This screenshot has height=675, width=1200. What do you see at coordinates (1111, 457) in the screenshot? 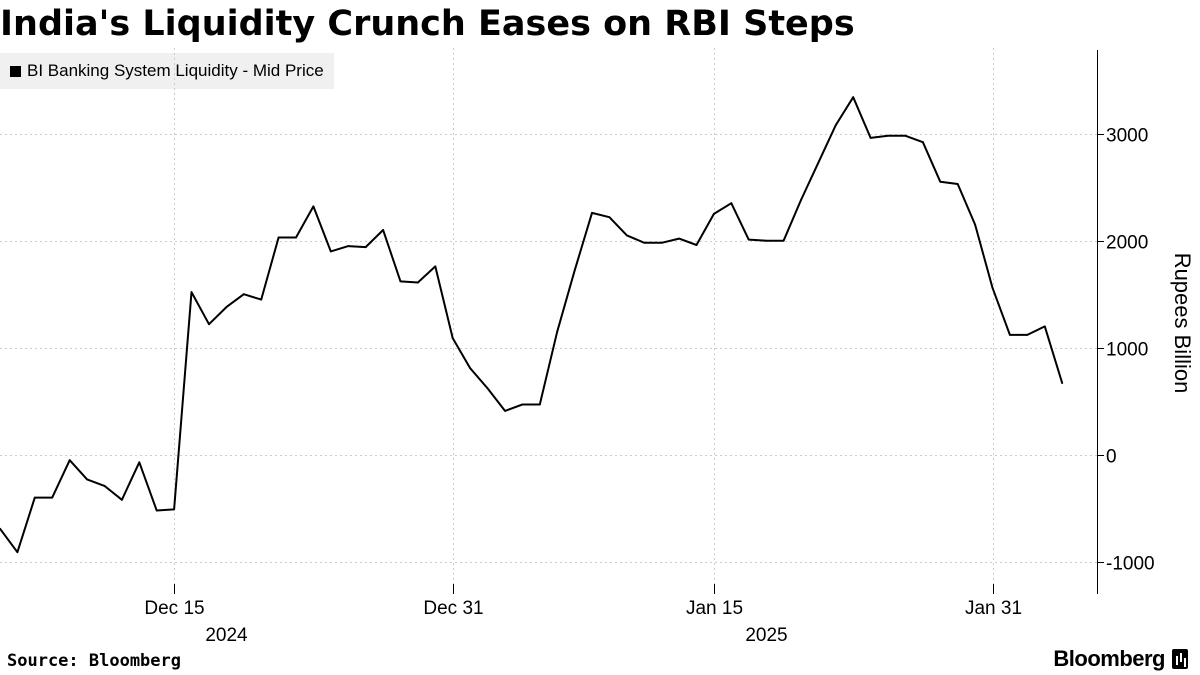
I see `y-tick-label: 0` at bounding box center [1111, 457].